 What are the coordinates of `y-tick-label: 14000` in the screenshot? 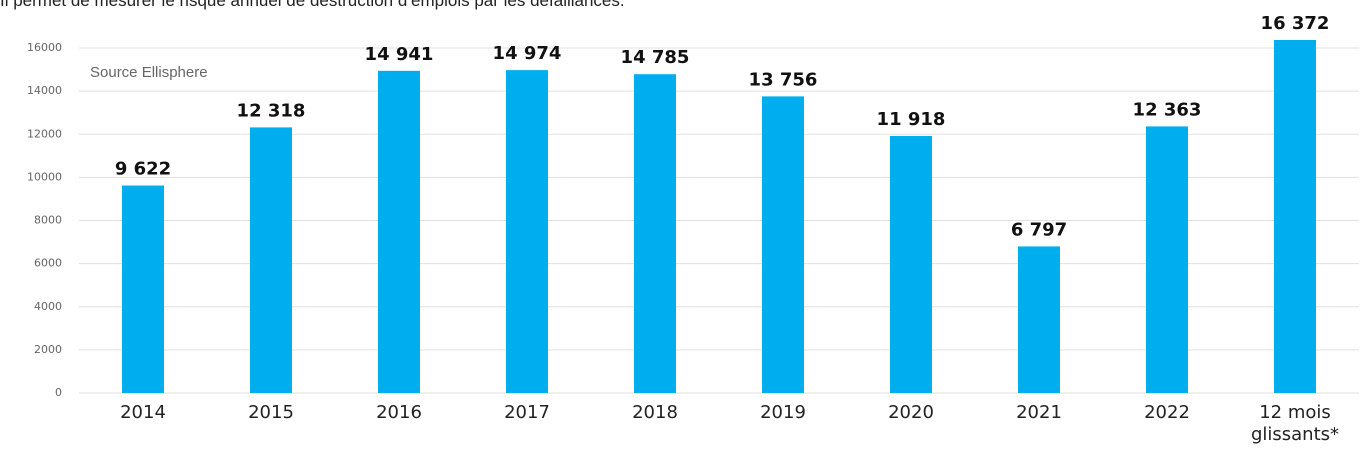 It's located at (44, 90).